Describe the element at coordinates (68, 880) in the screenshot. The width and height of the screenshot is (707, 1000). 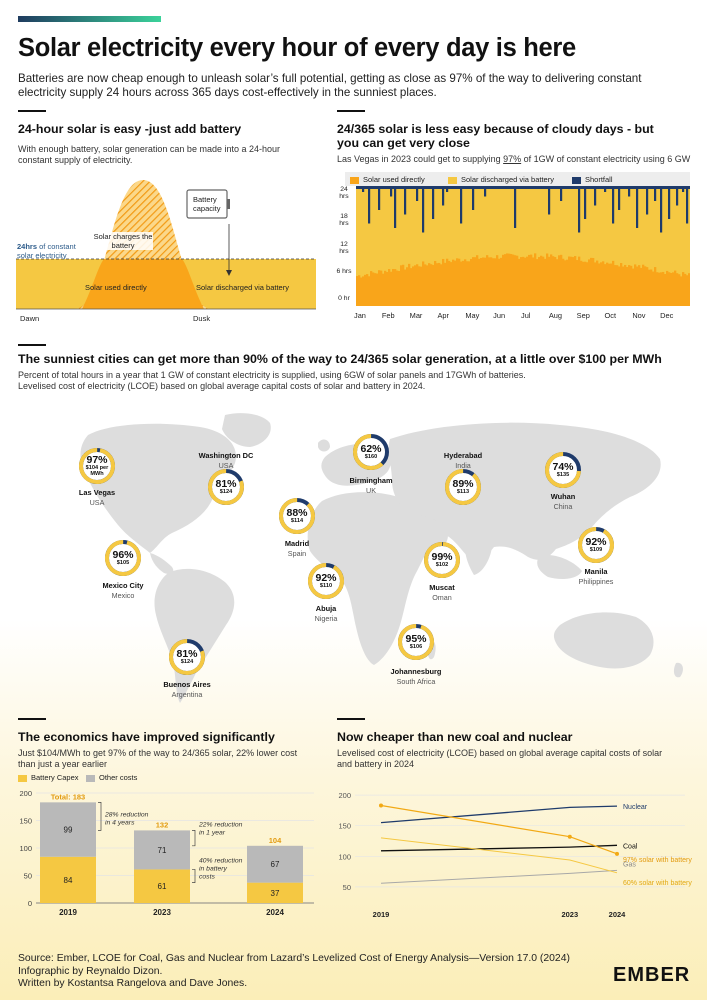
I see `bar-capex-value: 84` at that location.